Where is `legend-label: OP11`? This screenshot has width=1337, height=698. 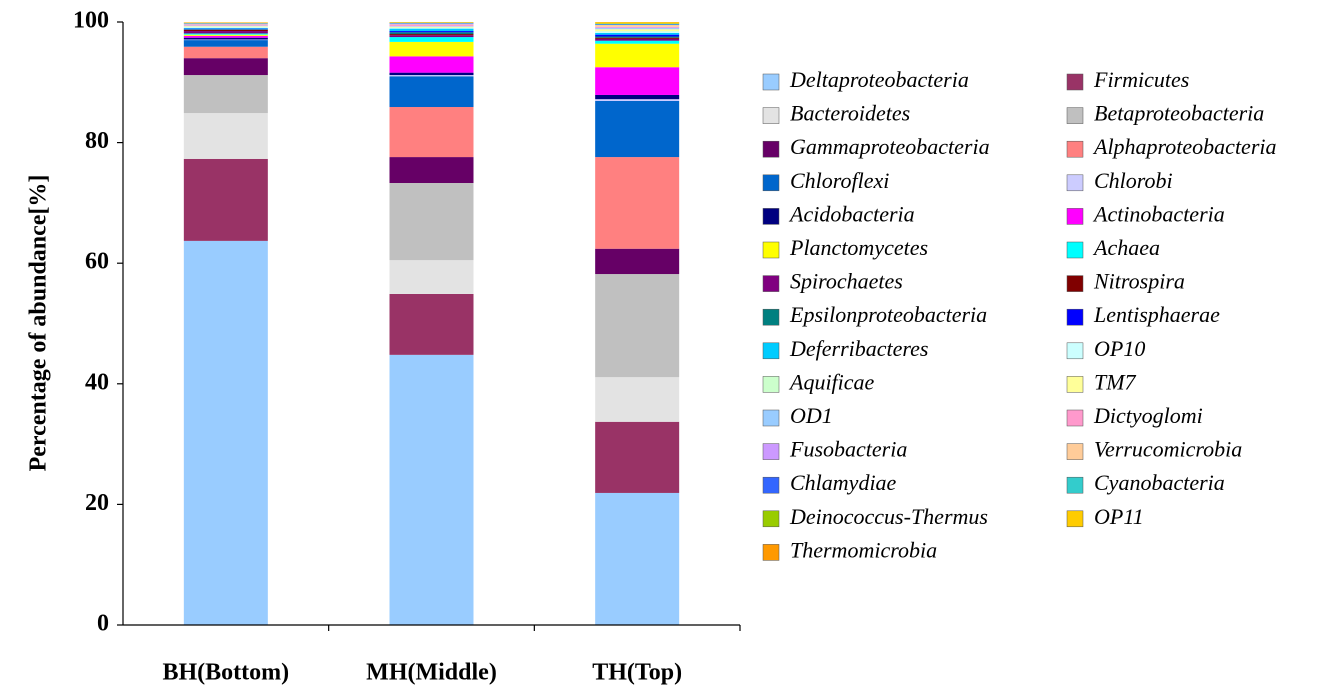
legend-label: OP11 is located at coordinates (1119, 516).